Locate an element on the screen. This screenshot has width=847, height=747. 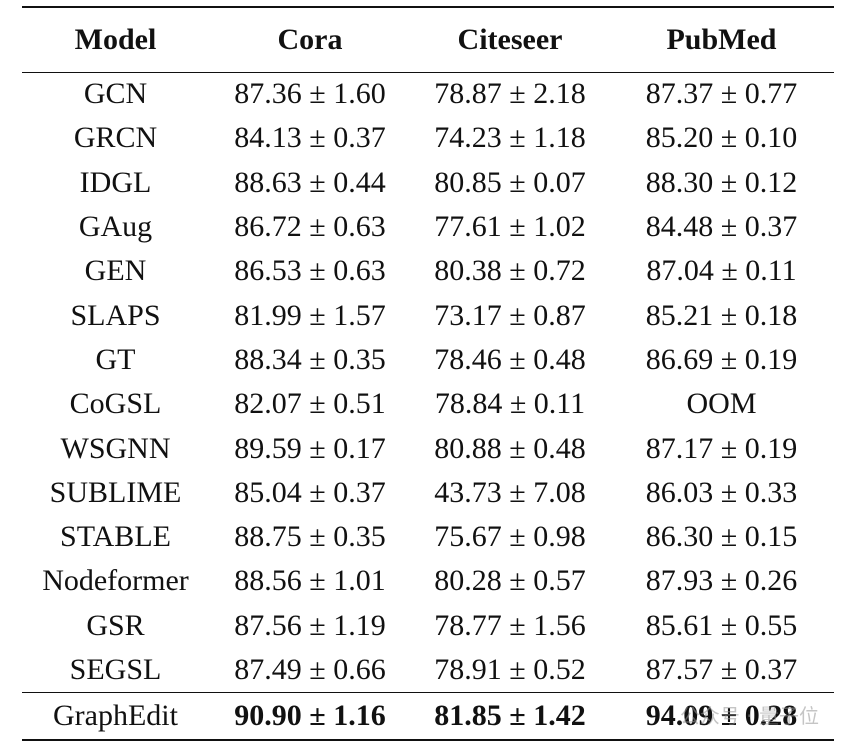
model-cell: STABLE is located at coordinates (115, 537).